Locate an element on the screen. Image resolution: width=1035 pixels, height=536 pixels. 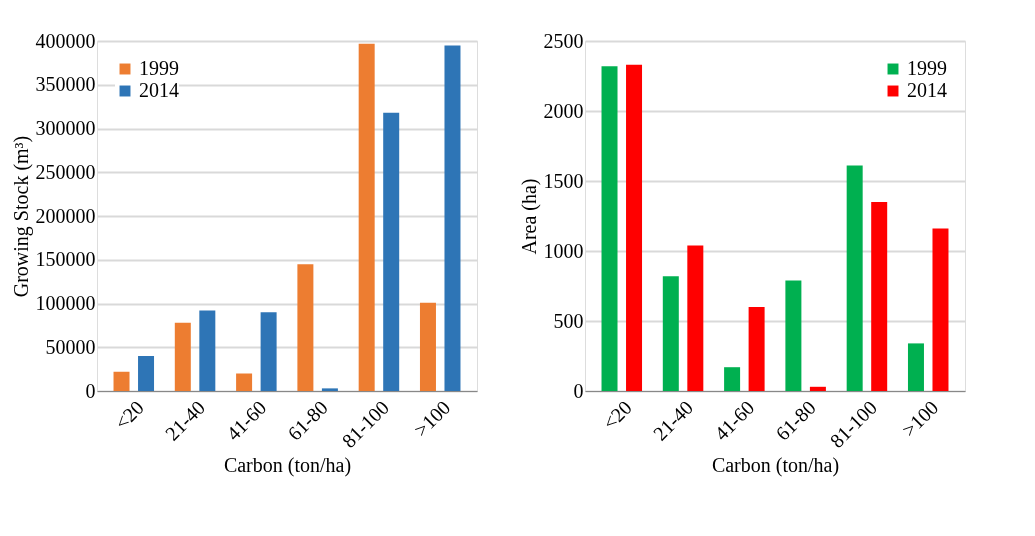
y-tick-label: 2000 is located at coordinates (563, 110).